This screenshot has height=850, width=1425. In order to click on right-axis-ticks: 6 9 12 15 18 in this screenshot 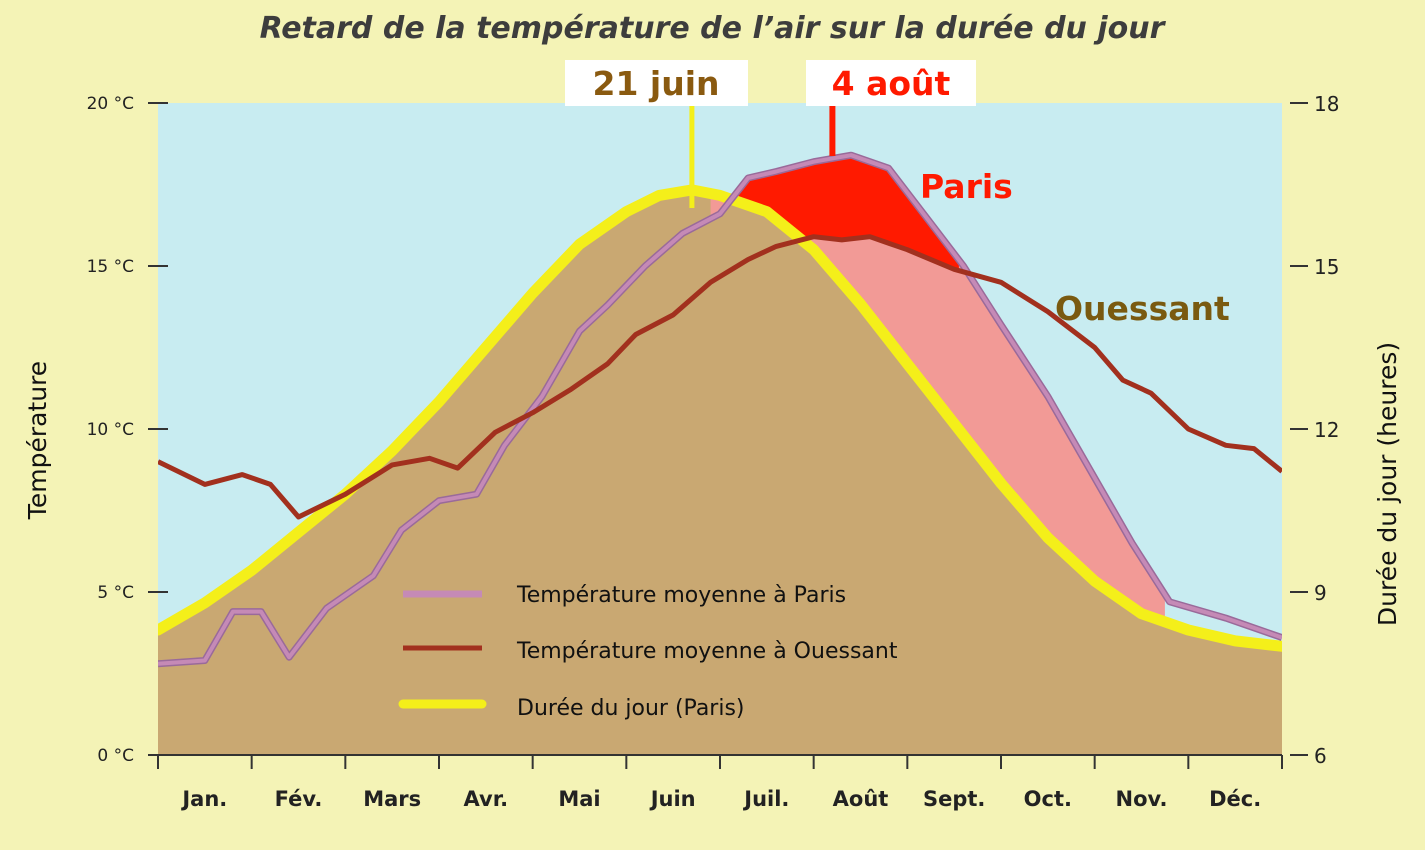, I will do `click(1314, 430)`.